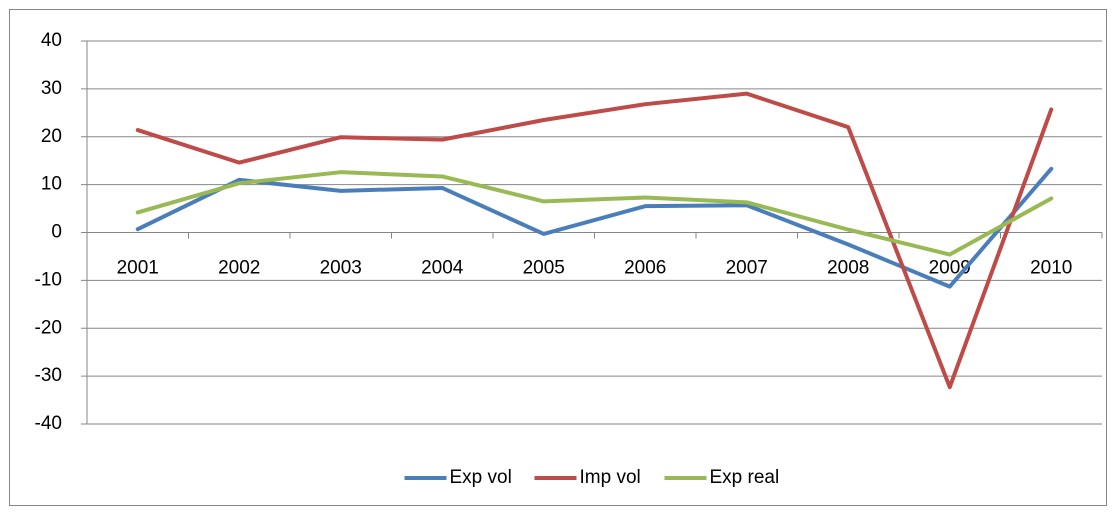  I want to click on series-line, so click(594, 213).